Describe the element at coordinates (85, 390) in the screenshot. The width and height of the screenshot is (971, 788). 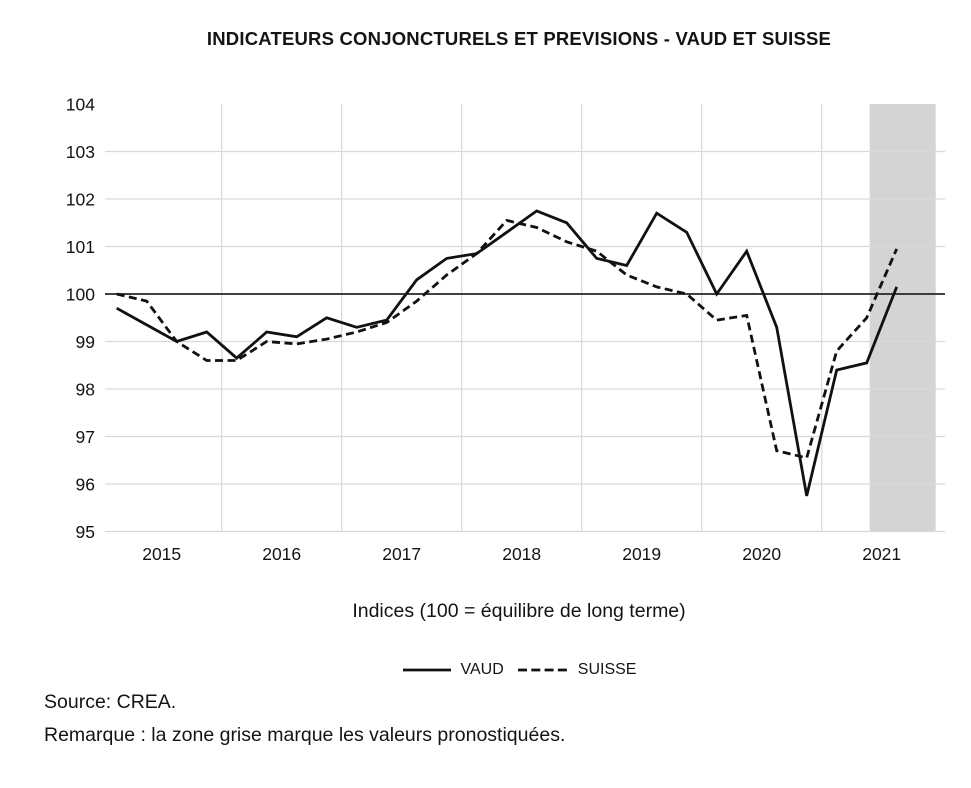
I see `y-tick-label: 98` at that location.